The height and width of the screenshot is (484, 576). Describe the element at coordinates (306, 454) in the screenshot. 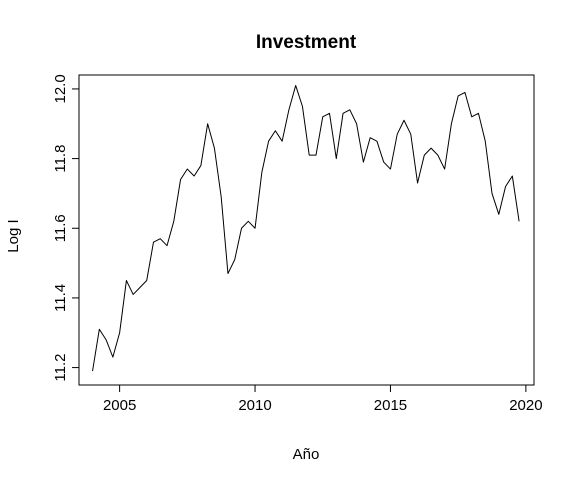

I see `x-axis-label: Año` at that location.